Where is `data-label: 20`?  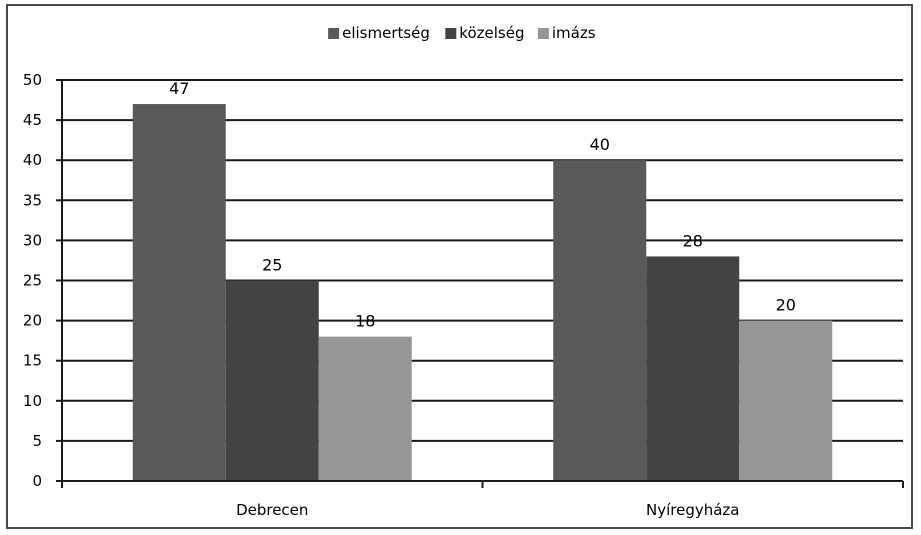 data-label: 20 is located at coordinates (786, 305).